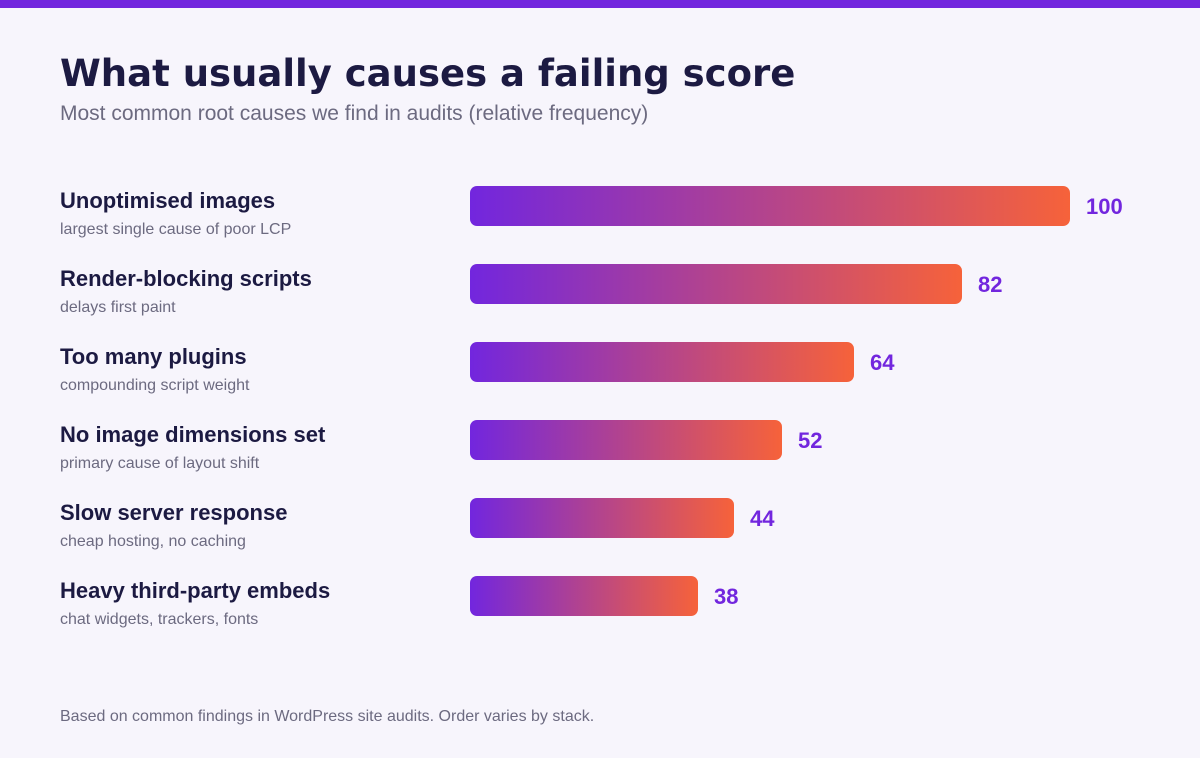 This screenshot has height=758, width=1200. What do you see at coordinates (810, 440) in the screenshot?
I see `value-label: 52` at bounding box center [810, 440].